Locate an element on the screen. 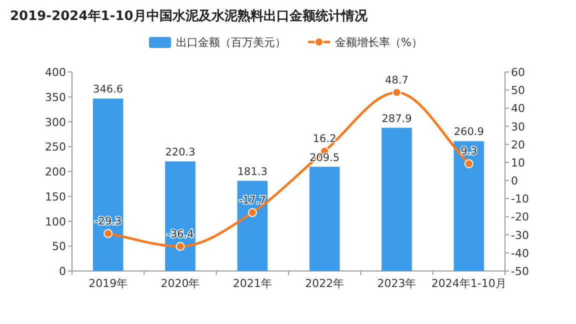  x-tick-label: 2024年1-10月 is located at coordinates (468, 283).